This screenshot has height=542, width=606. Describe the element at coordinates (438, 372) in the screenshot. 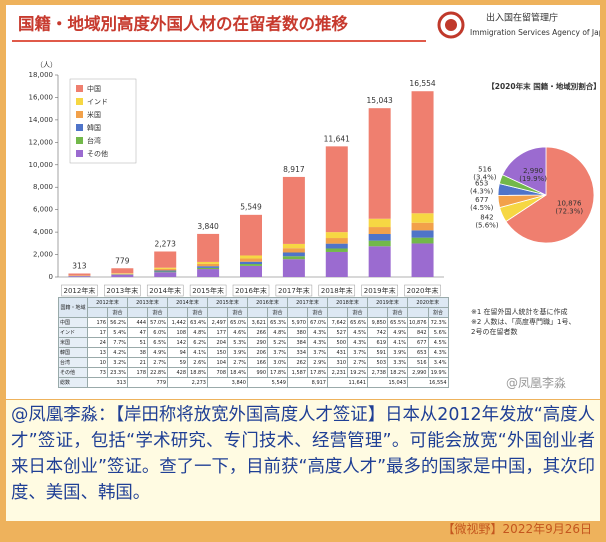

I see `table-cell: 19.9%` at that location.